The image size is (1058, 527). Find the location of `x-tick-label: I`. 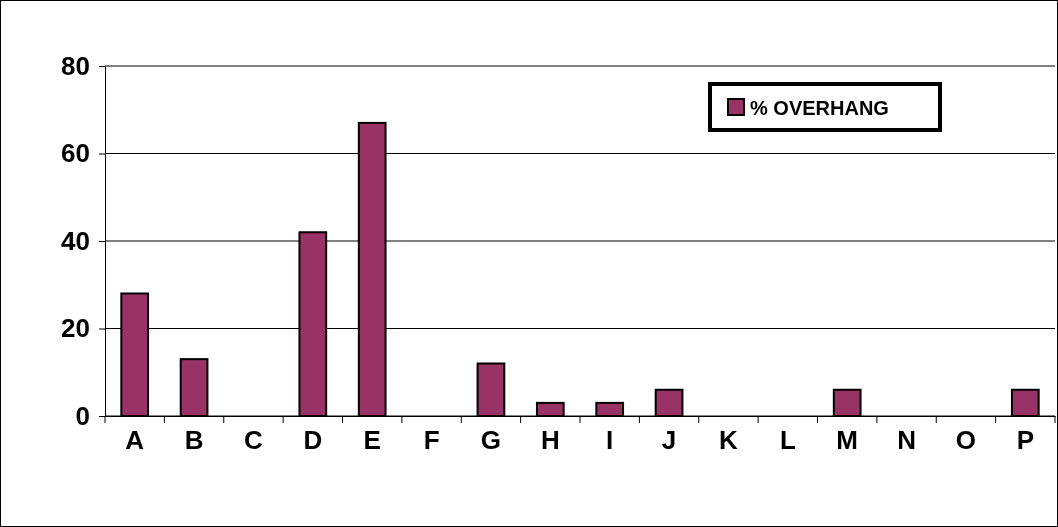

x-tick-label: I is located at coordinates (610, 440).